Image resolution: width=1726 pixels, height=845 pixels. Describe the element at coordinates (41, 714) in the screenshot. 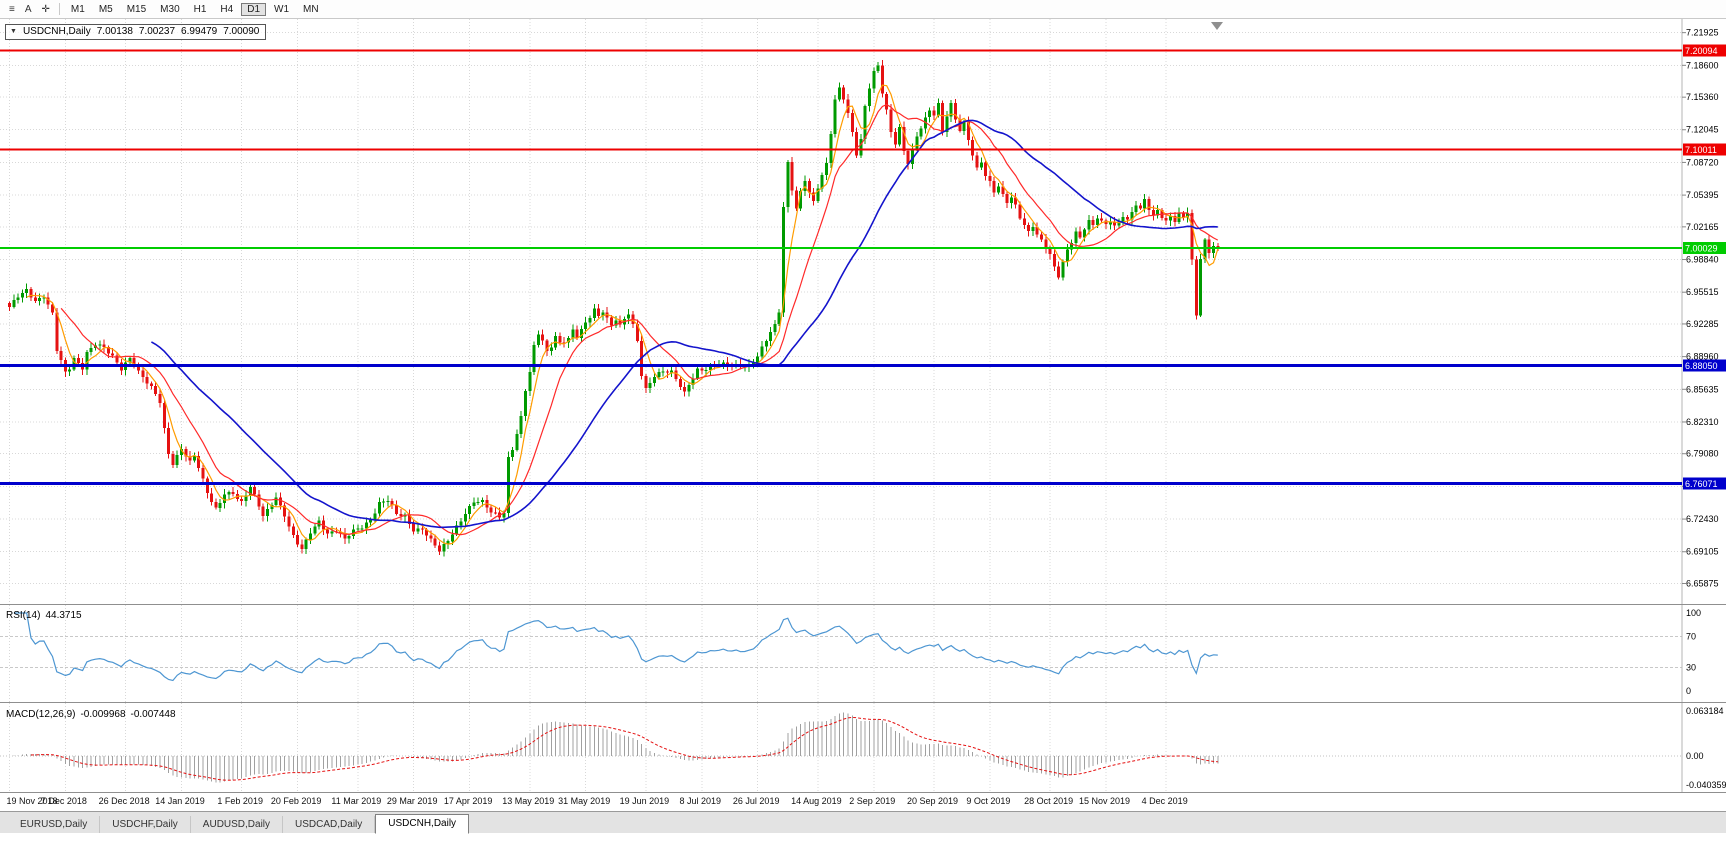

I see `macd-name: MACD(12,26,9)` at that location.